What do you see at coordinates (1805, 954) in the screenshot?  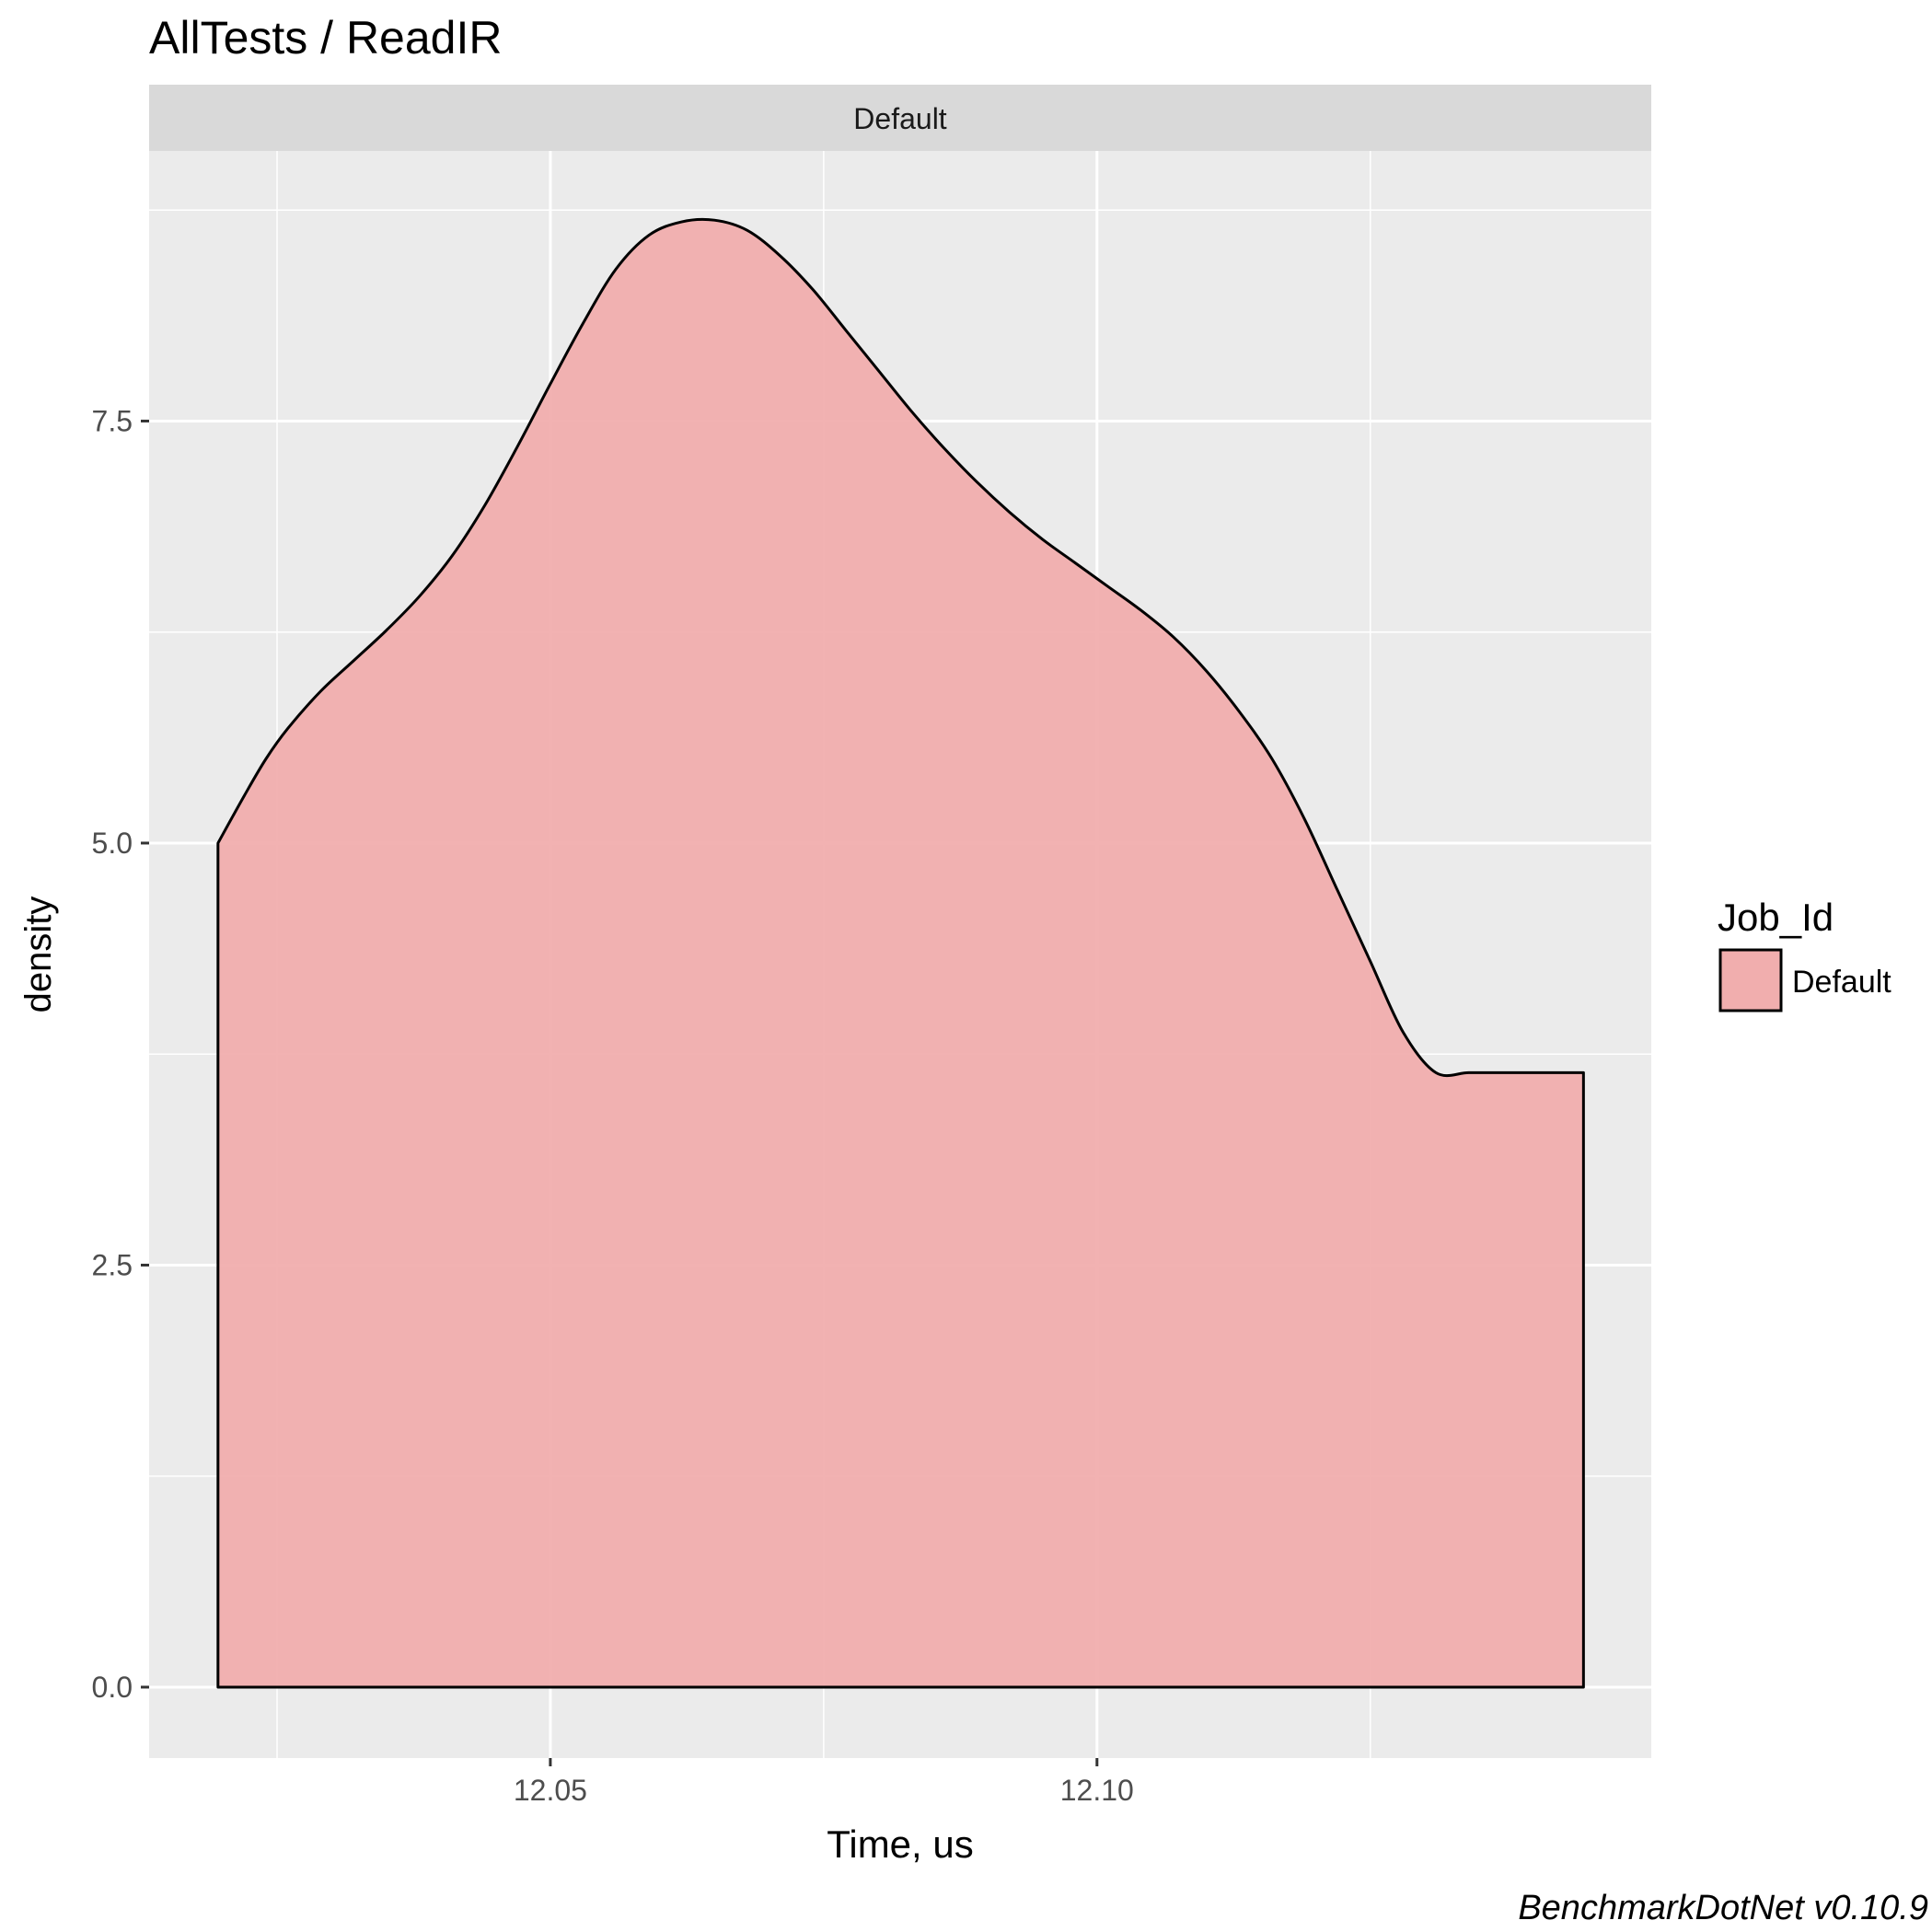 I see `legend: Job_Id Default` at bounding box center [1805, 954].